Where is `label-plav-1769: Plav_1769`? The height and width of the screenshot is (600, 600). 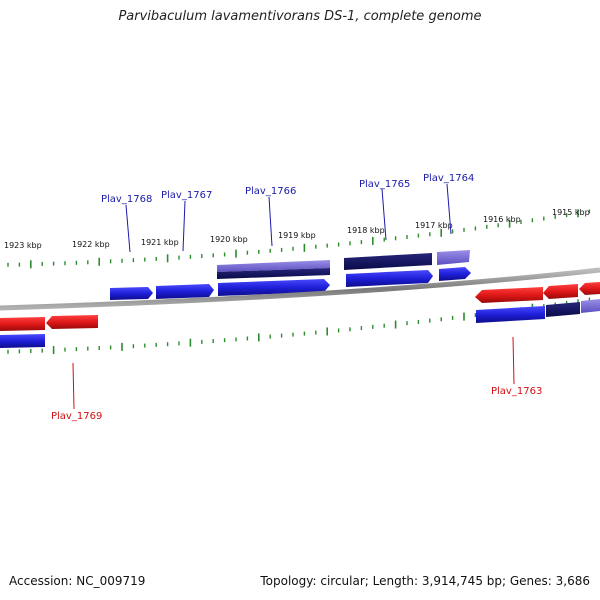 label-plav-1769: Plav_1769 is located at coordinates (76, 416).